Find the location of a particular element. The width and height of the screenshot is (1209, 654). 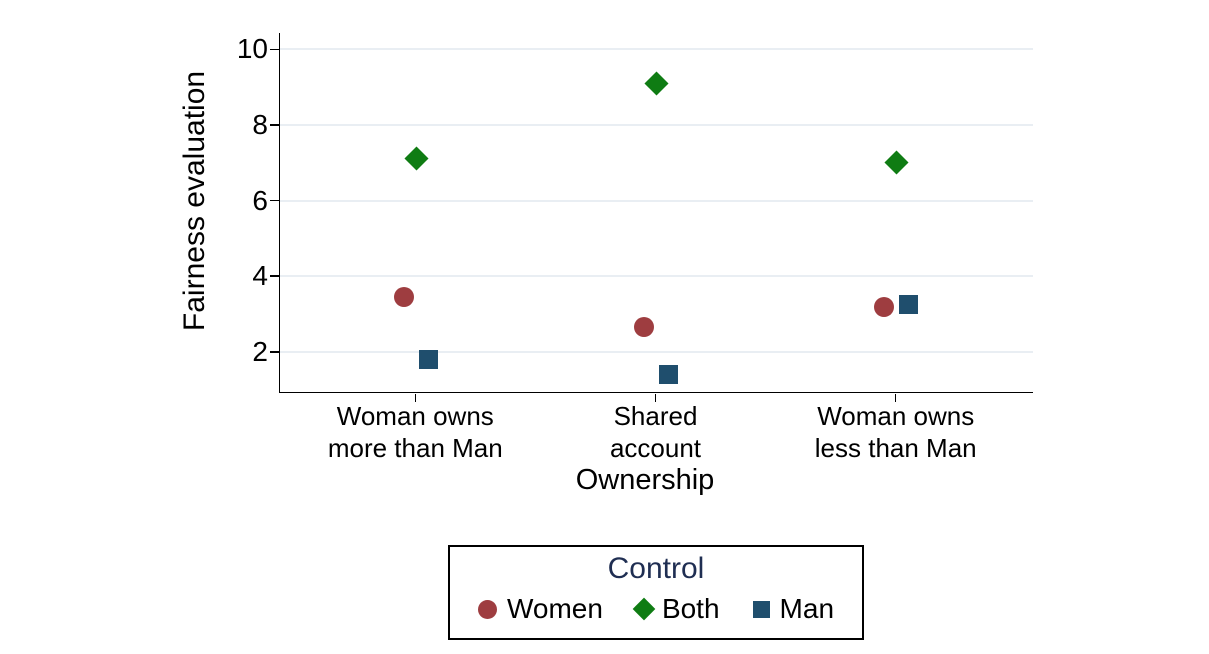

y-tick-label: 8 is located at coordinates (260, 124).